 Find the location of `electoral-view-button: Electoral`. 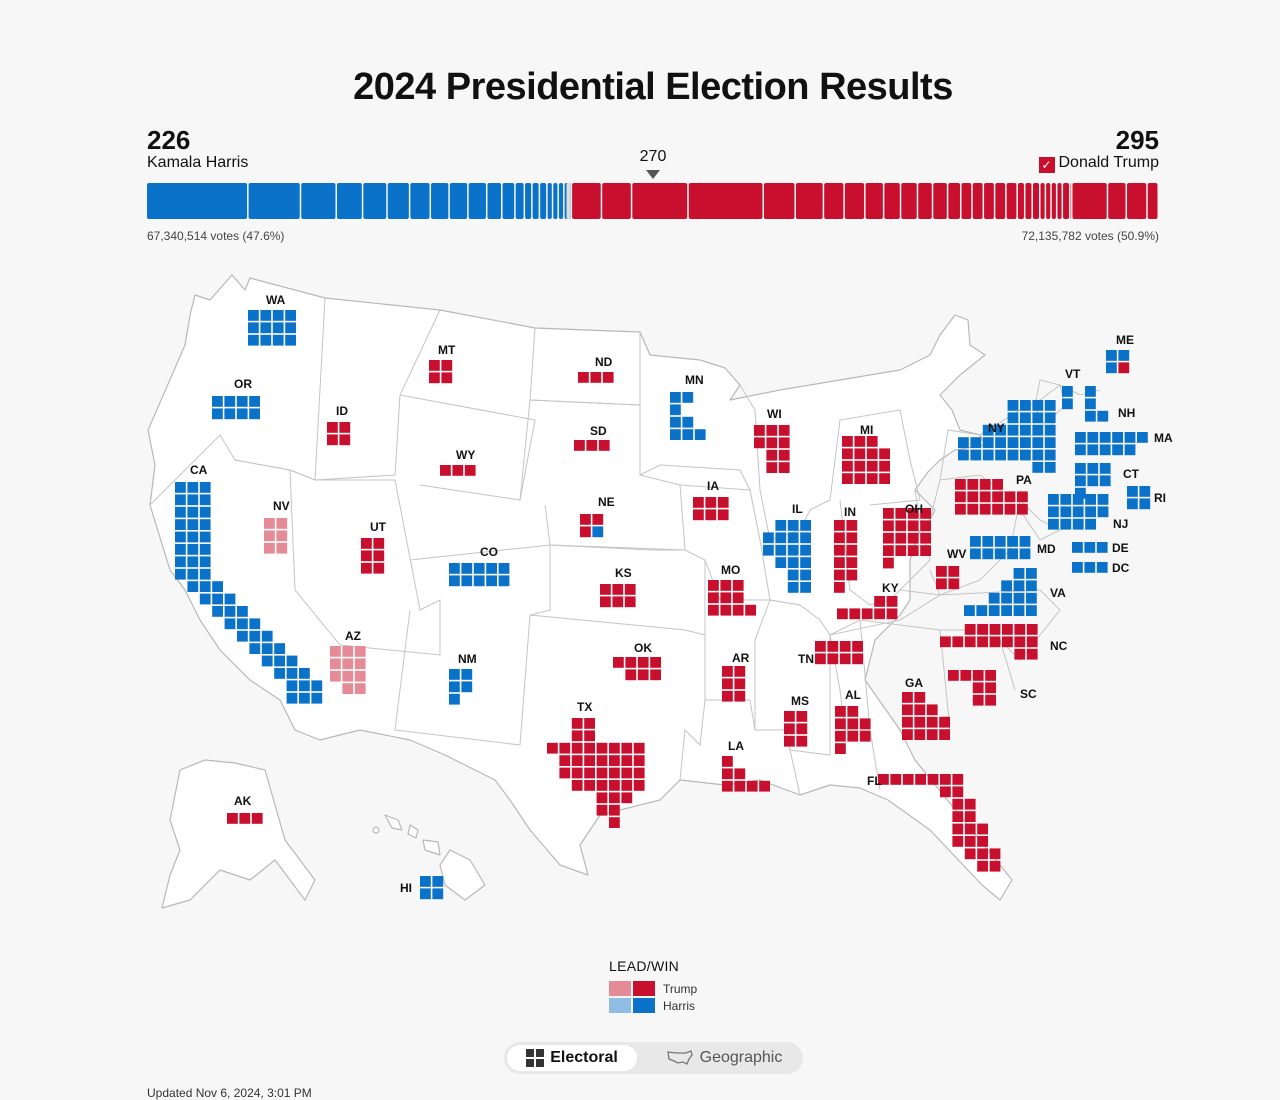

electoral-view-button: Electoral is located at coordinates (572, 1058).